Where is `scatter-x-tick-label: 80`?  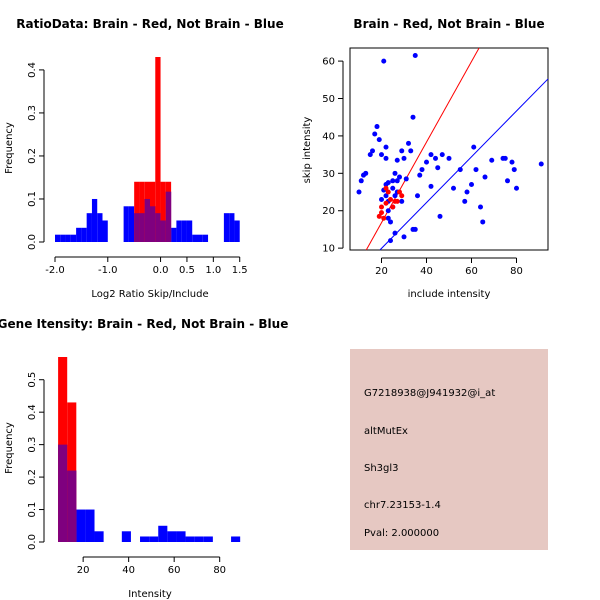 scatter-x-tick-label: 80 is located at coordinates (516, 271).